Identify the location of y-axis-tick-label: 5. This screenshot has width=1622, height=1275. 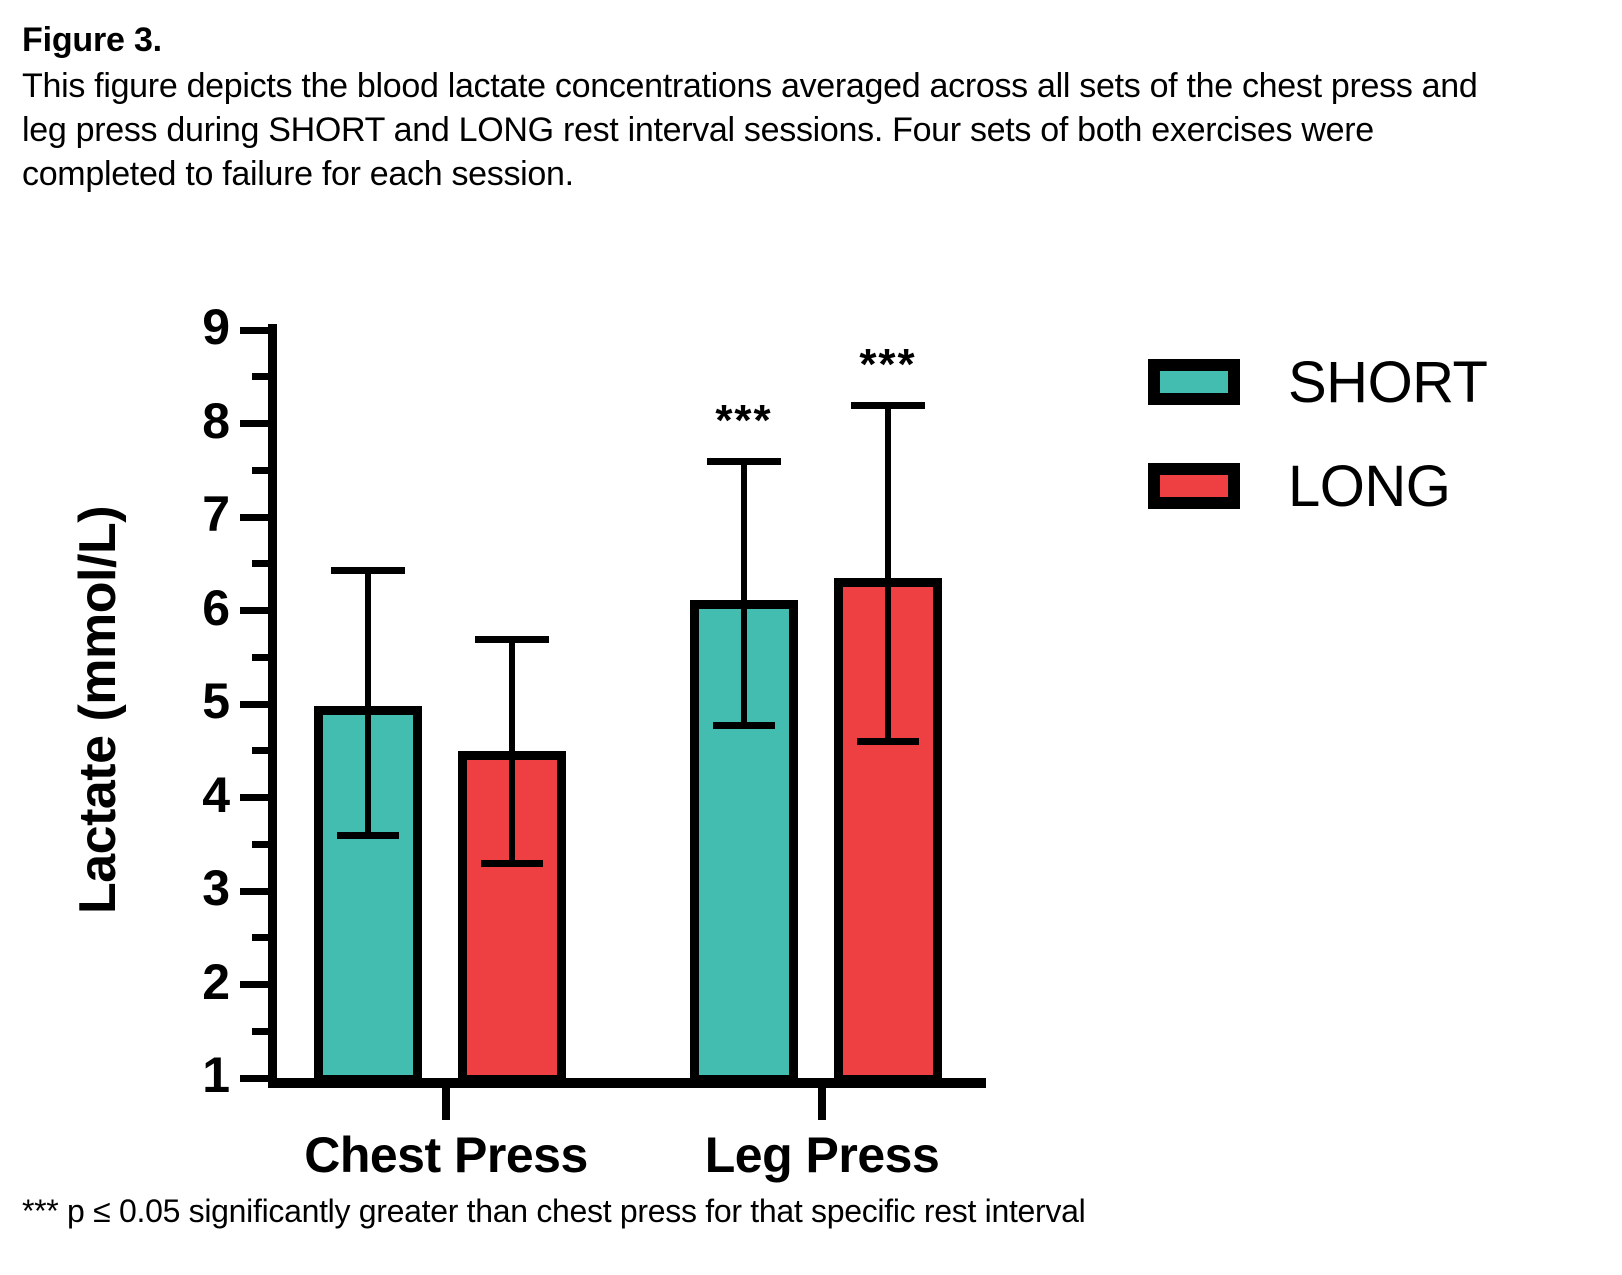
(216, 701).